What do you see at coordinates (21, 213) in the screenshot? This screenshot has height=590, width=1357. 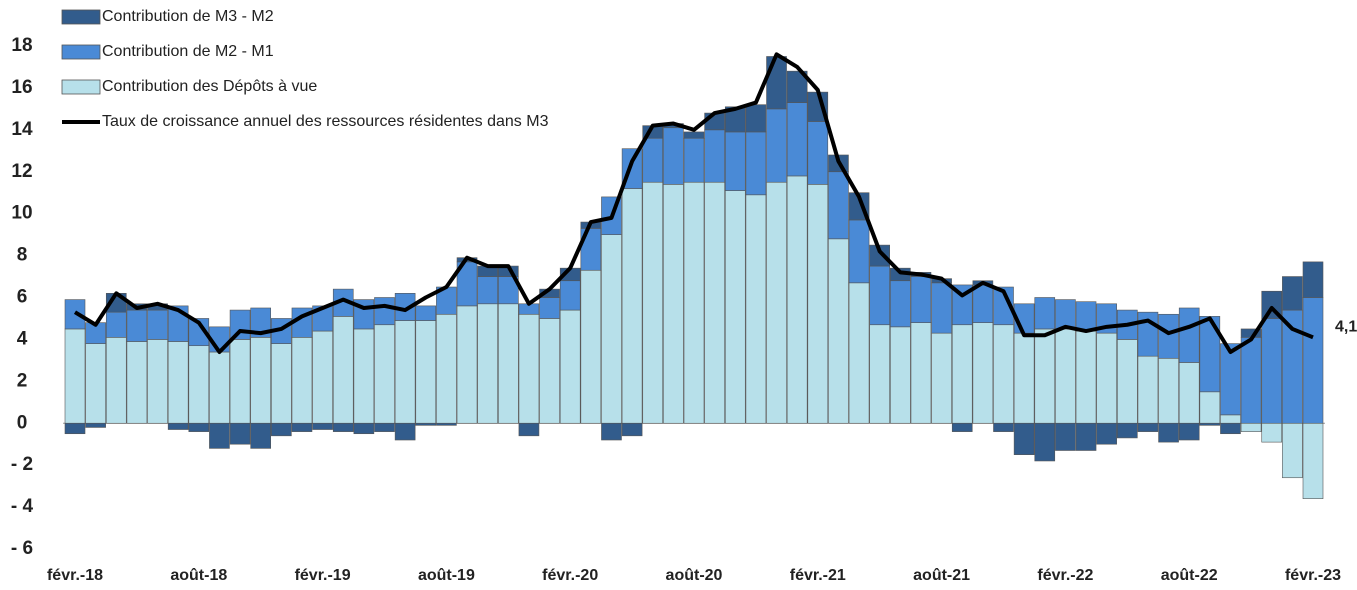 I see `y-tick-label: 10` at bounding box center [21, 213].